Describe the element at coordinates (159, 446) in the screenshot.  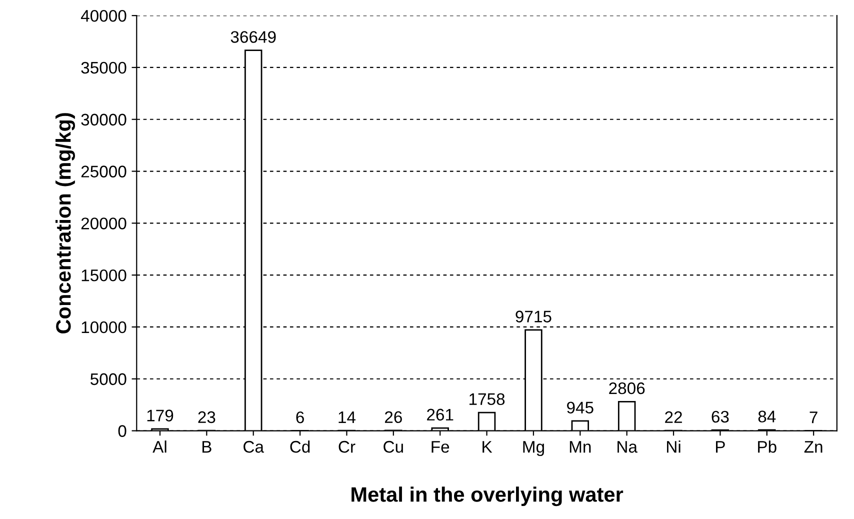
I see `x-tick-label: Al` at that location.